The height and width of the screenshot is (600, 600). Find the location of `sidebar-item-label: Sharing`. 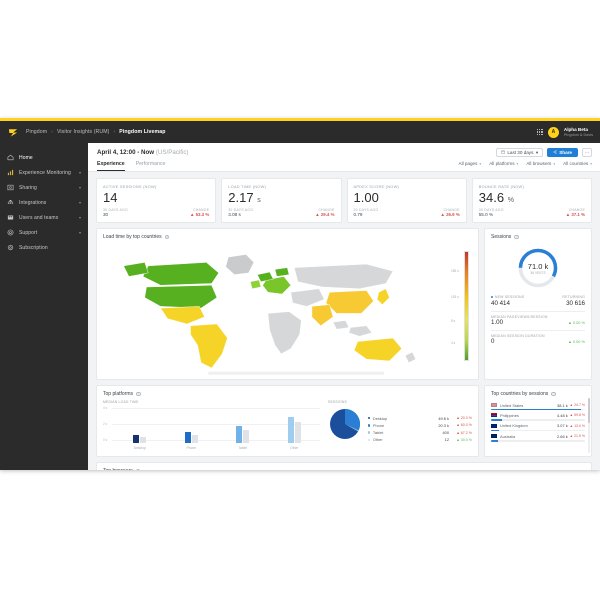

sidebar-item-label: Sharing is located at coordinates (28, 187).